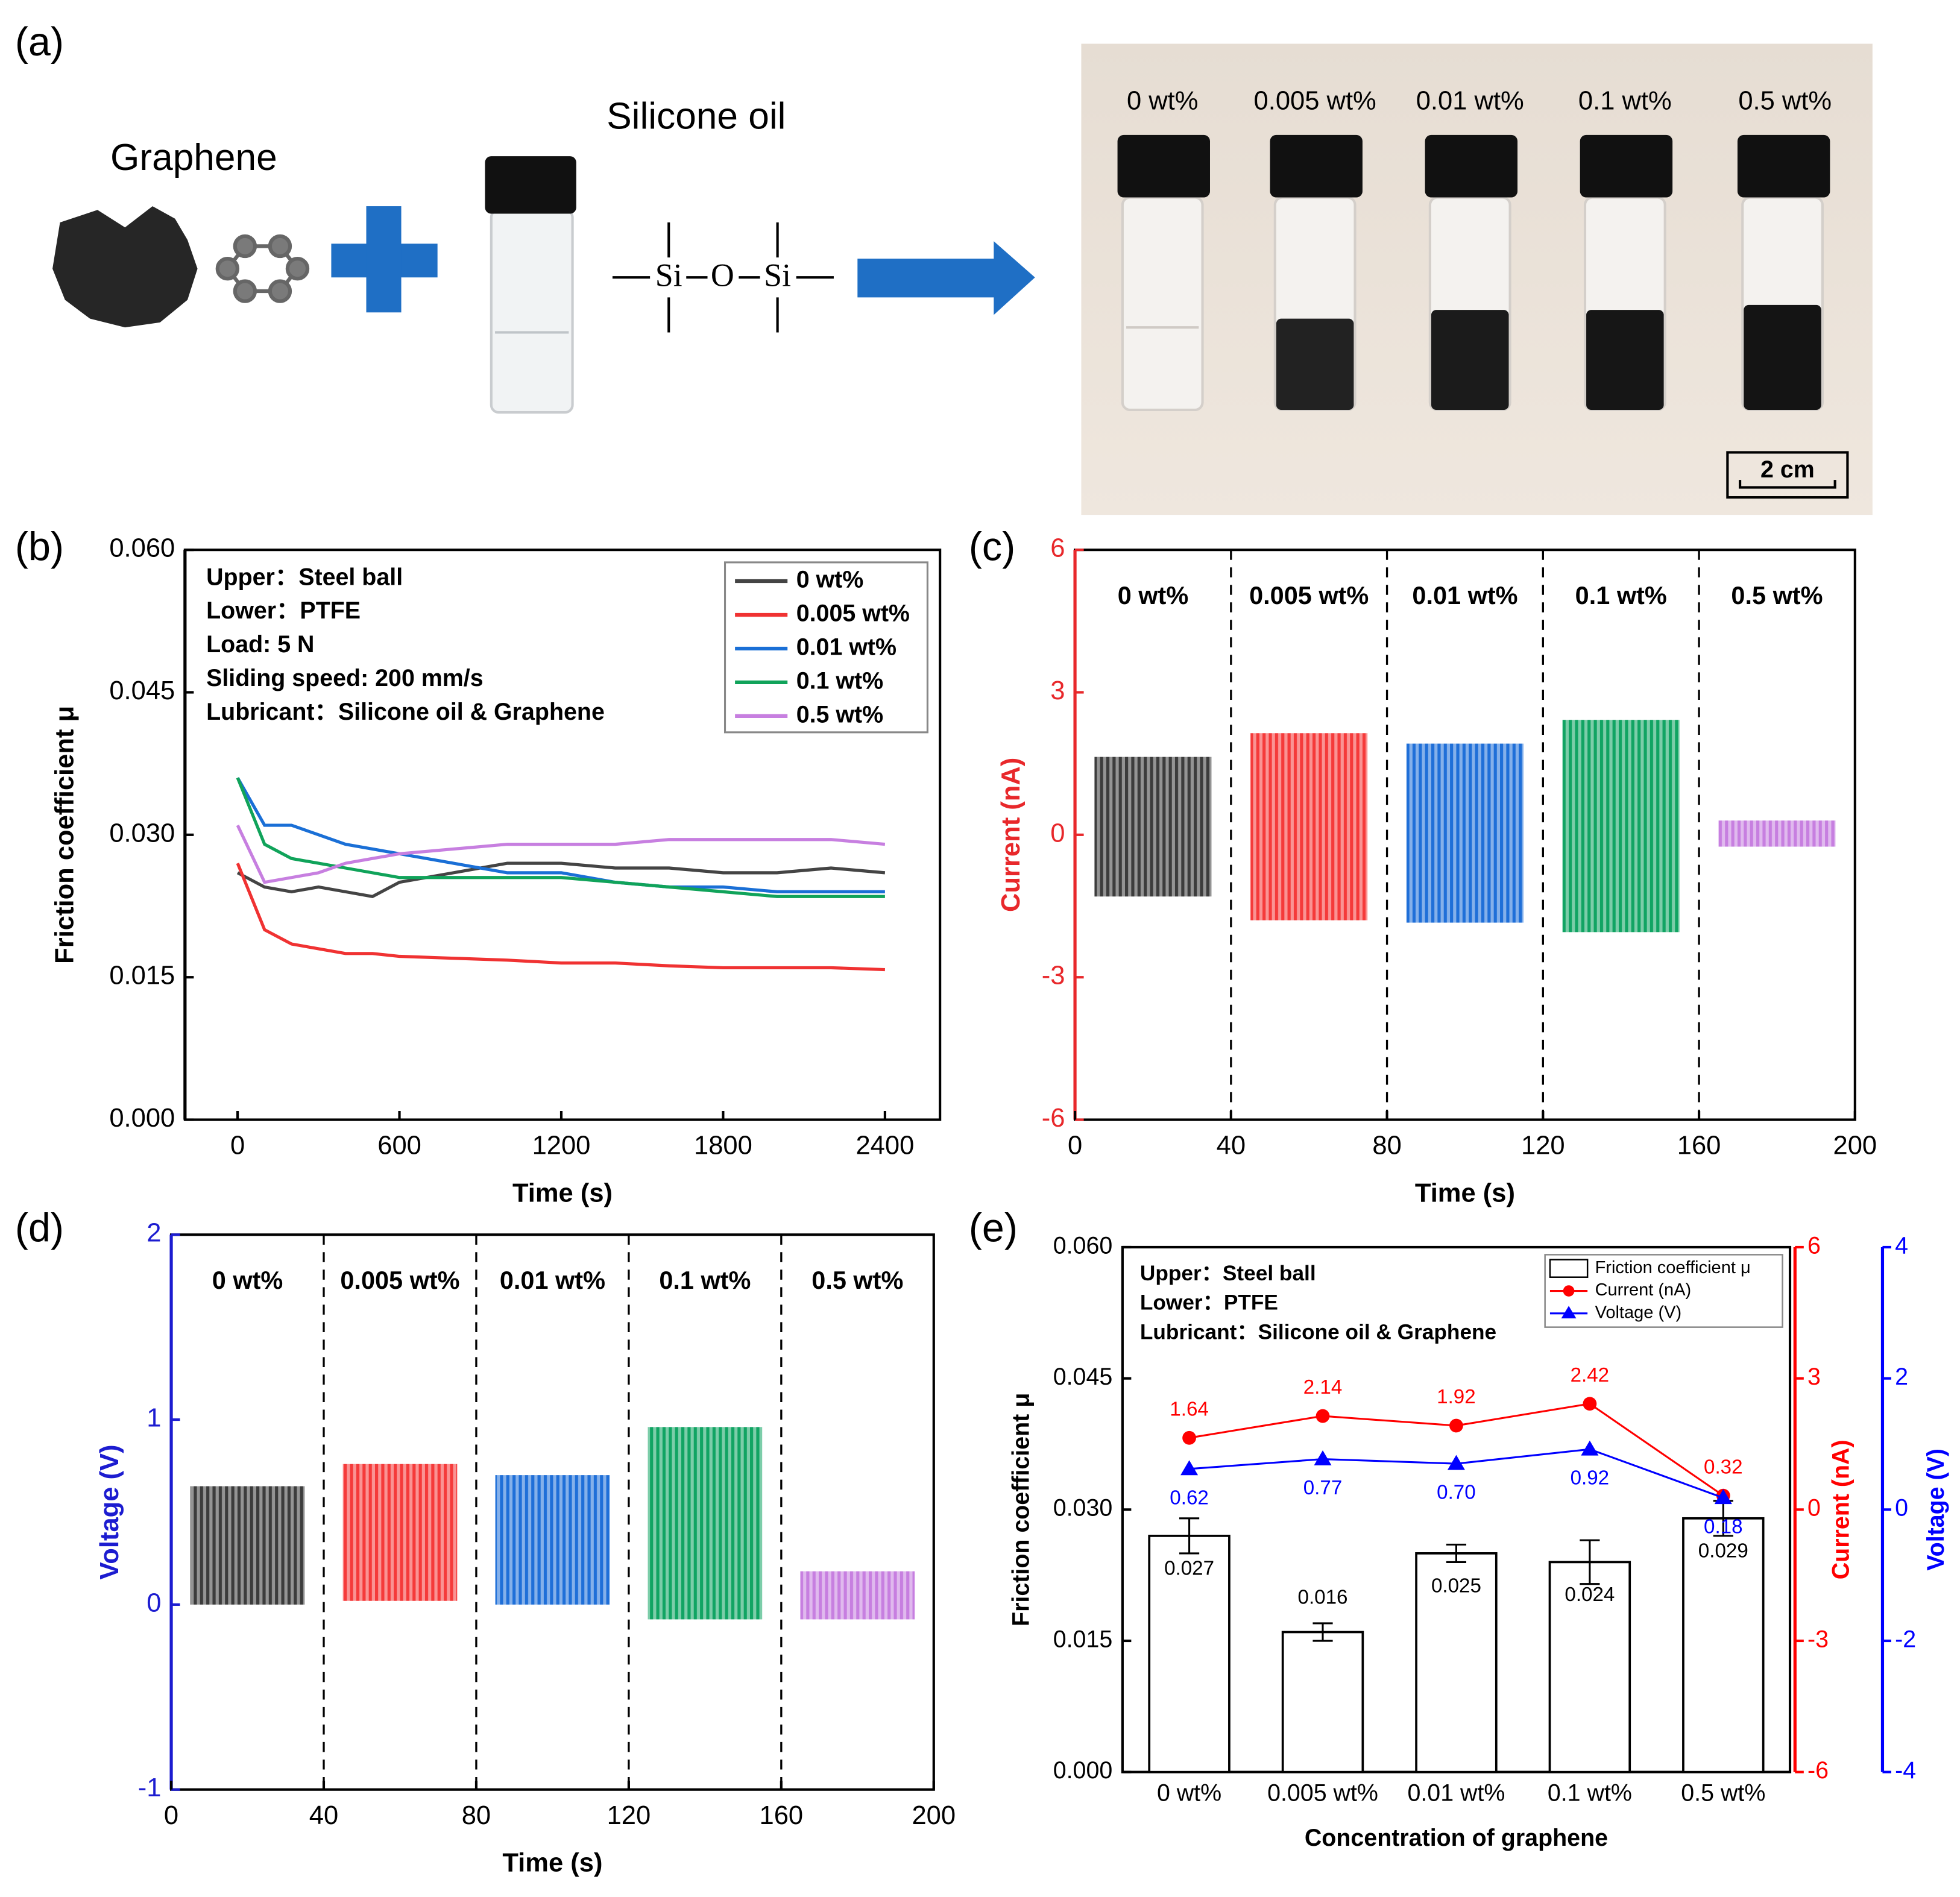  Describe the element at coordinates (1788, 469) in the screenshot. I see `scale-label: 2 cm` at that location.